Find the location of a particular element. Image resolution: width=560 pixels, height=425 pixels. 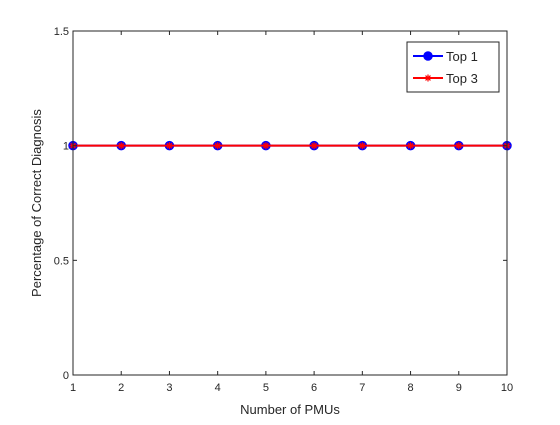

x-tick-label: 6 is located at coordinates (314, 388).